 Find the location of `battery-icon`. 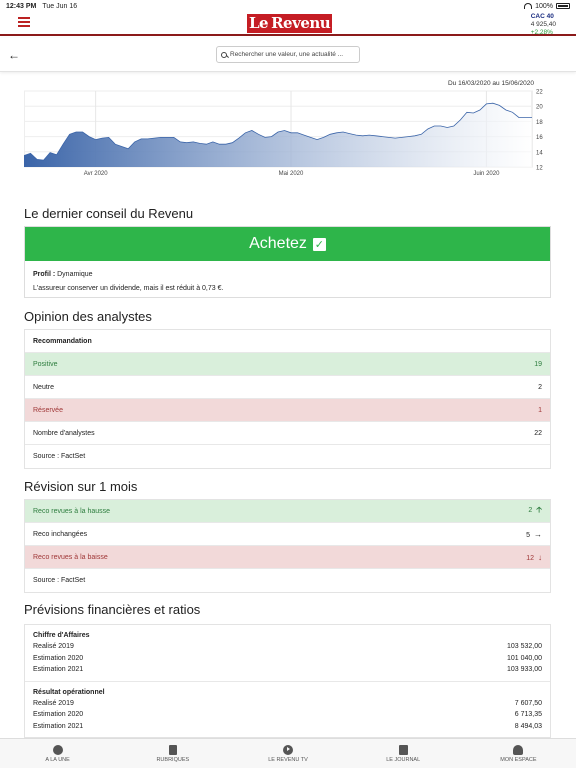

battery-icon is located at coordinates (563, 6).